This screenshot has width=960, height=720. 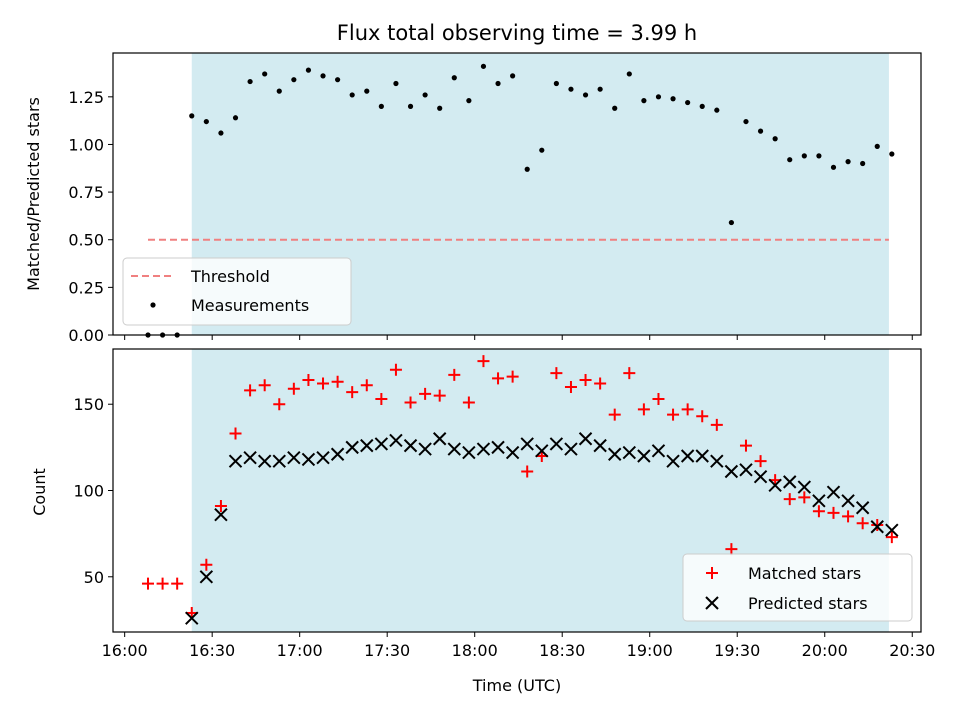 I want to click on y-tick-label: 50, so click(x=94, y=577).